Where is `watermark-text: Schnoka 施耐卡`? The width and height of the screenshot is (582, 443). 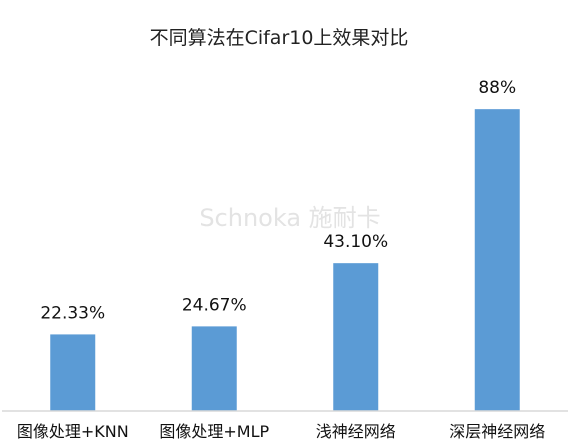
watermark-text: Schnoka 施耐卡 is located at coordinates (289, 218).